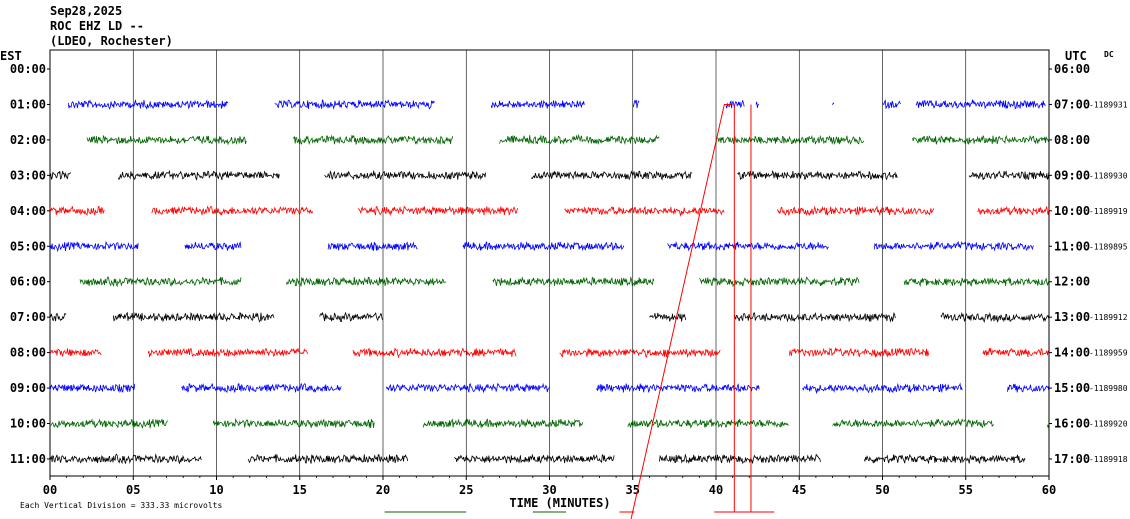  Describe the element at coordinates (28, 175) in the screenshot. I see `est-row-label: 03:00` at that location.